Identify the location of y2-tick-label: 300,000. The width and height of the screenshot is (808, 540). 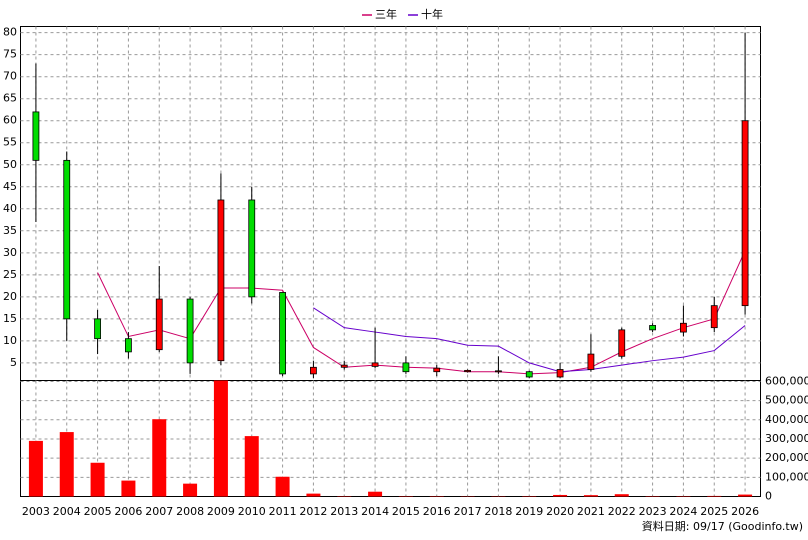
(786, 438).